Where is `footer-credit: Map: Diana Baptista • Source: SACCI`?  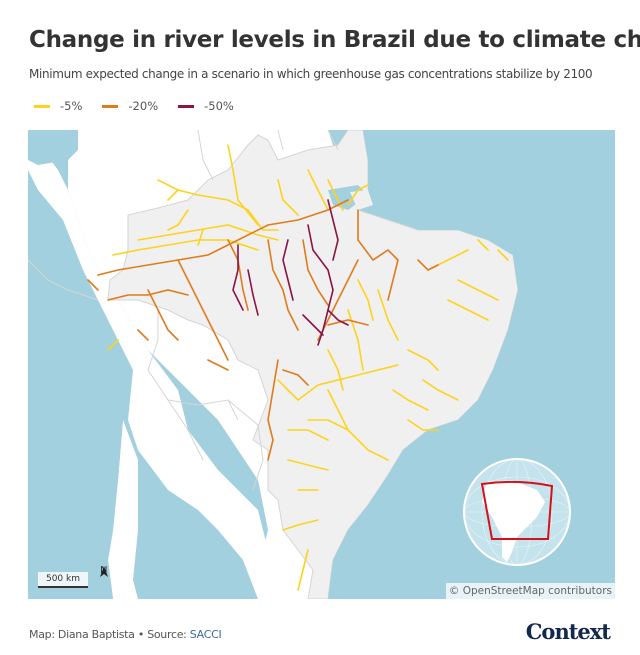
footer-credit: Map: Diana Baptista • Source: SACCI is located at coordinates (125, 634).